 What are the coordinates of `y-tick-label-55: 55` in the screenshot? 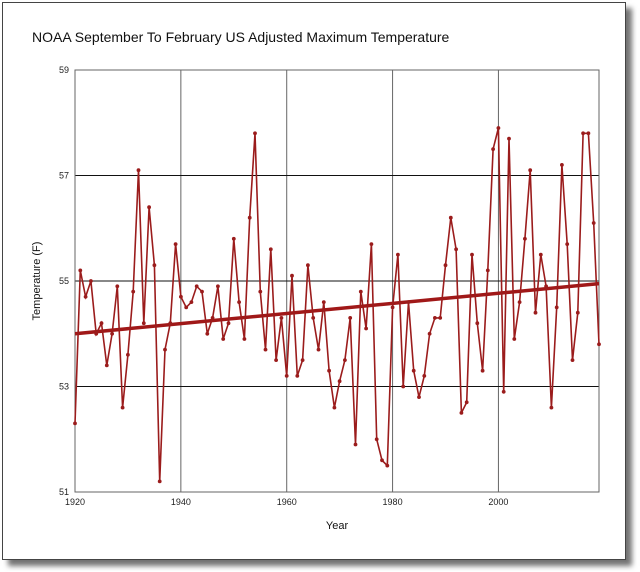 It's located at (64, 281).